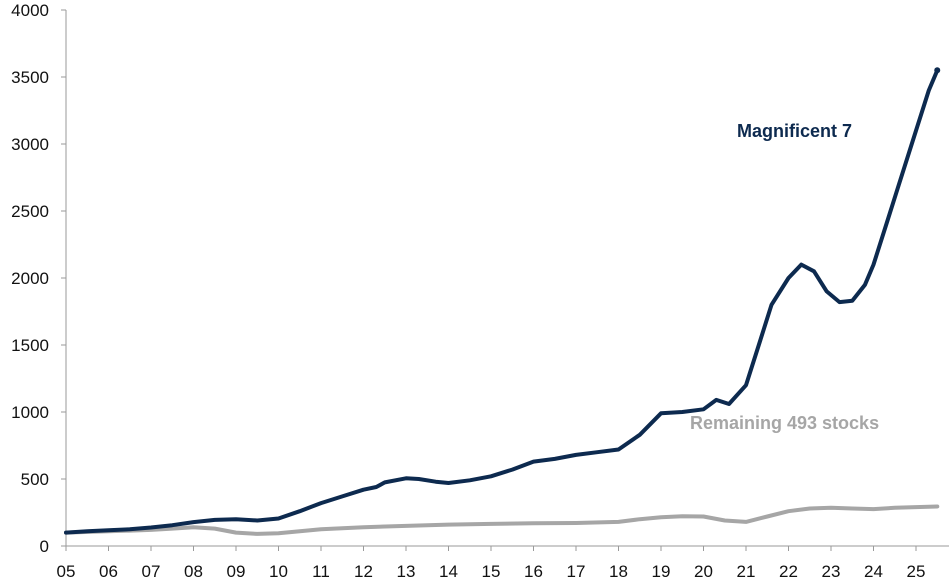 The width and height of the screenshot is (949, 584). What do you see at coordinates (448, 571) in the screenshot?
I see `x-tick-label: 14` at bounding box center [448, 571].